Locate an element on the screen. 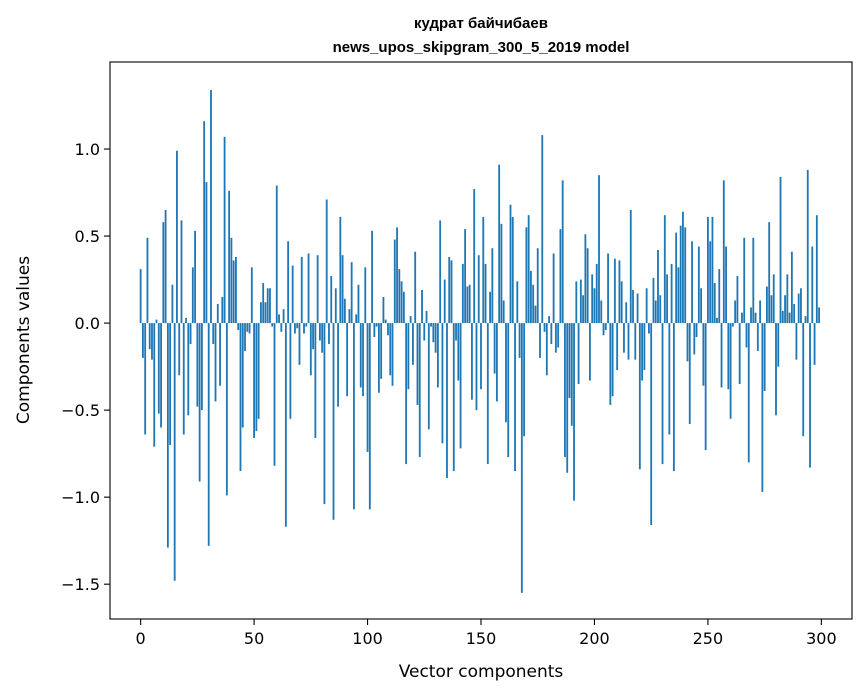 This screenshot has width=867, height=696. x-tick-label: 150 is located at coordinates (481, 638).